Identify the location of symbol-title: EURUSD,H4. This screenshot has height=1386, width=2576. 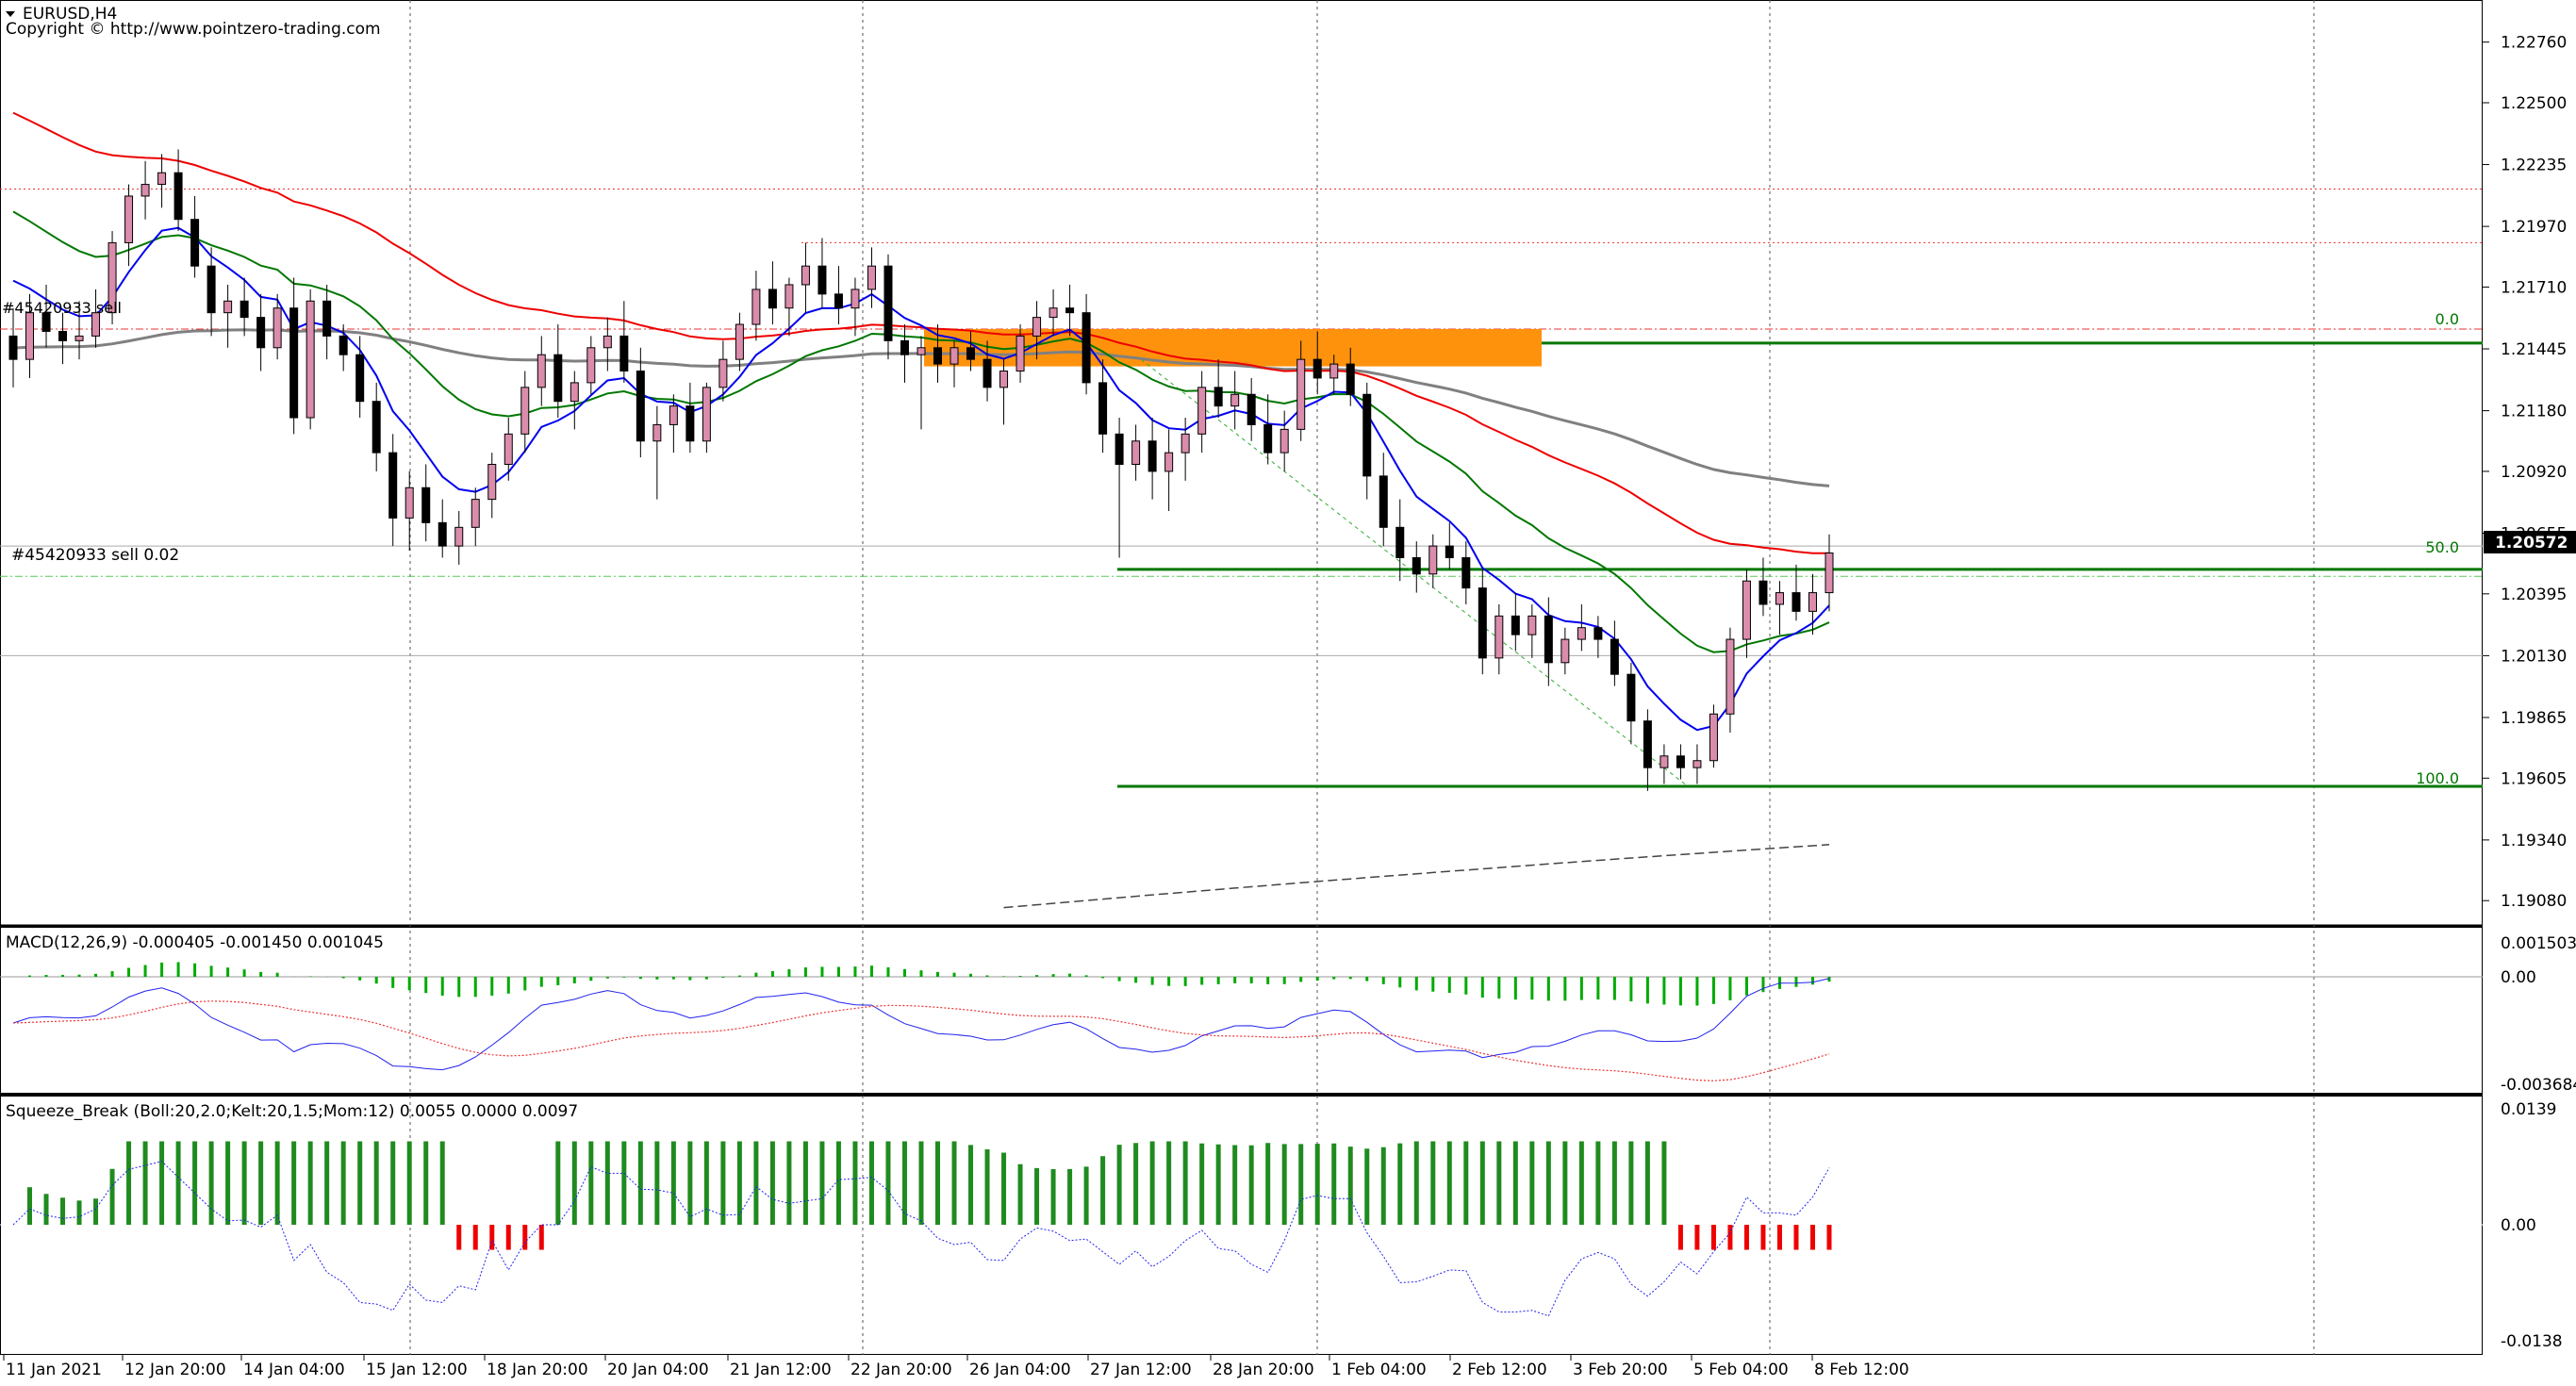
(70, 14).